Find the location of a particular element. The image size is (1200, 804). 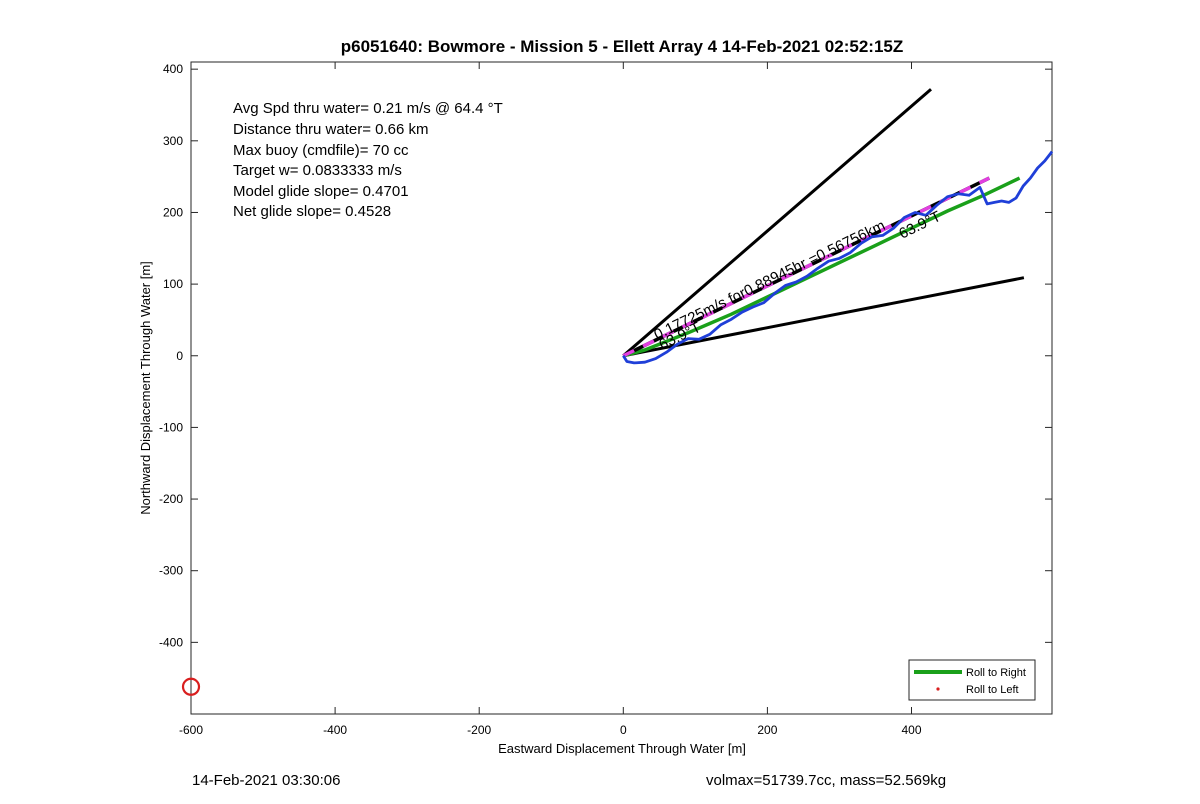

mean-track-dashed is located at coordinates (806, 267).